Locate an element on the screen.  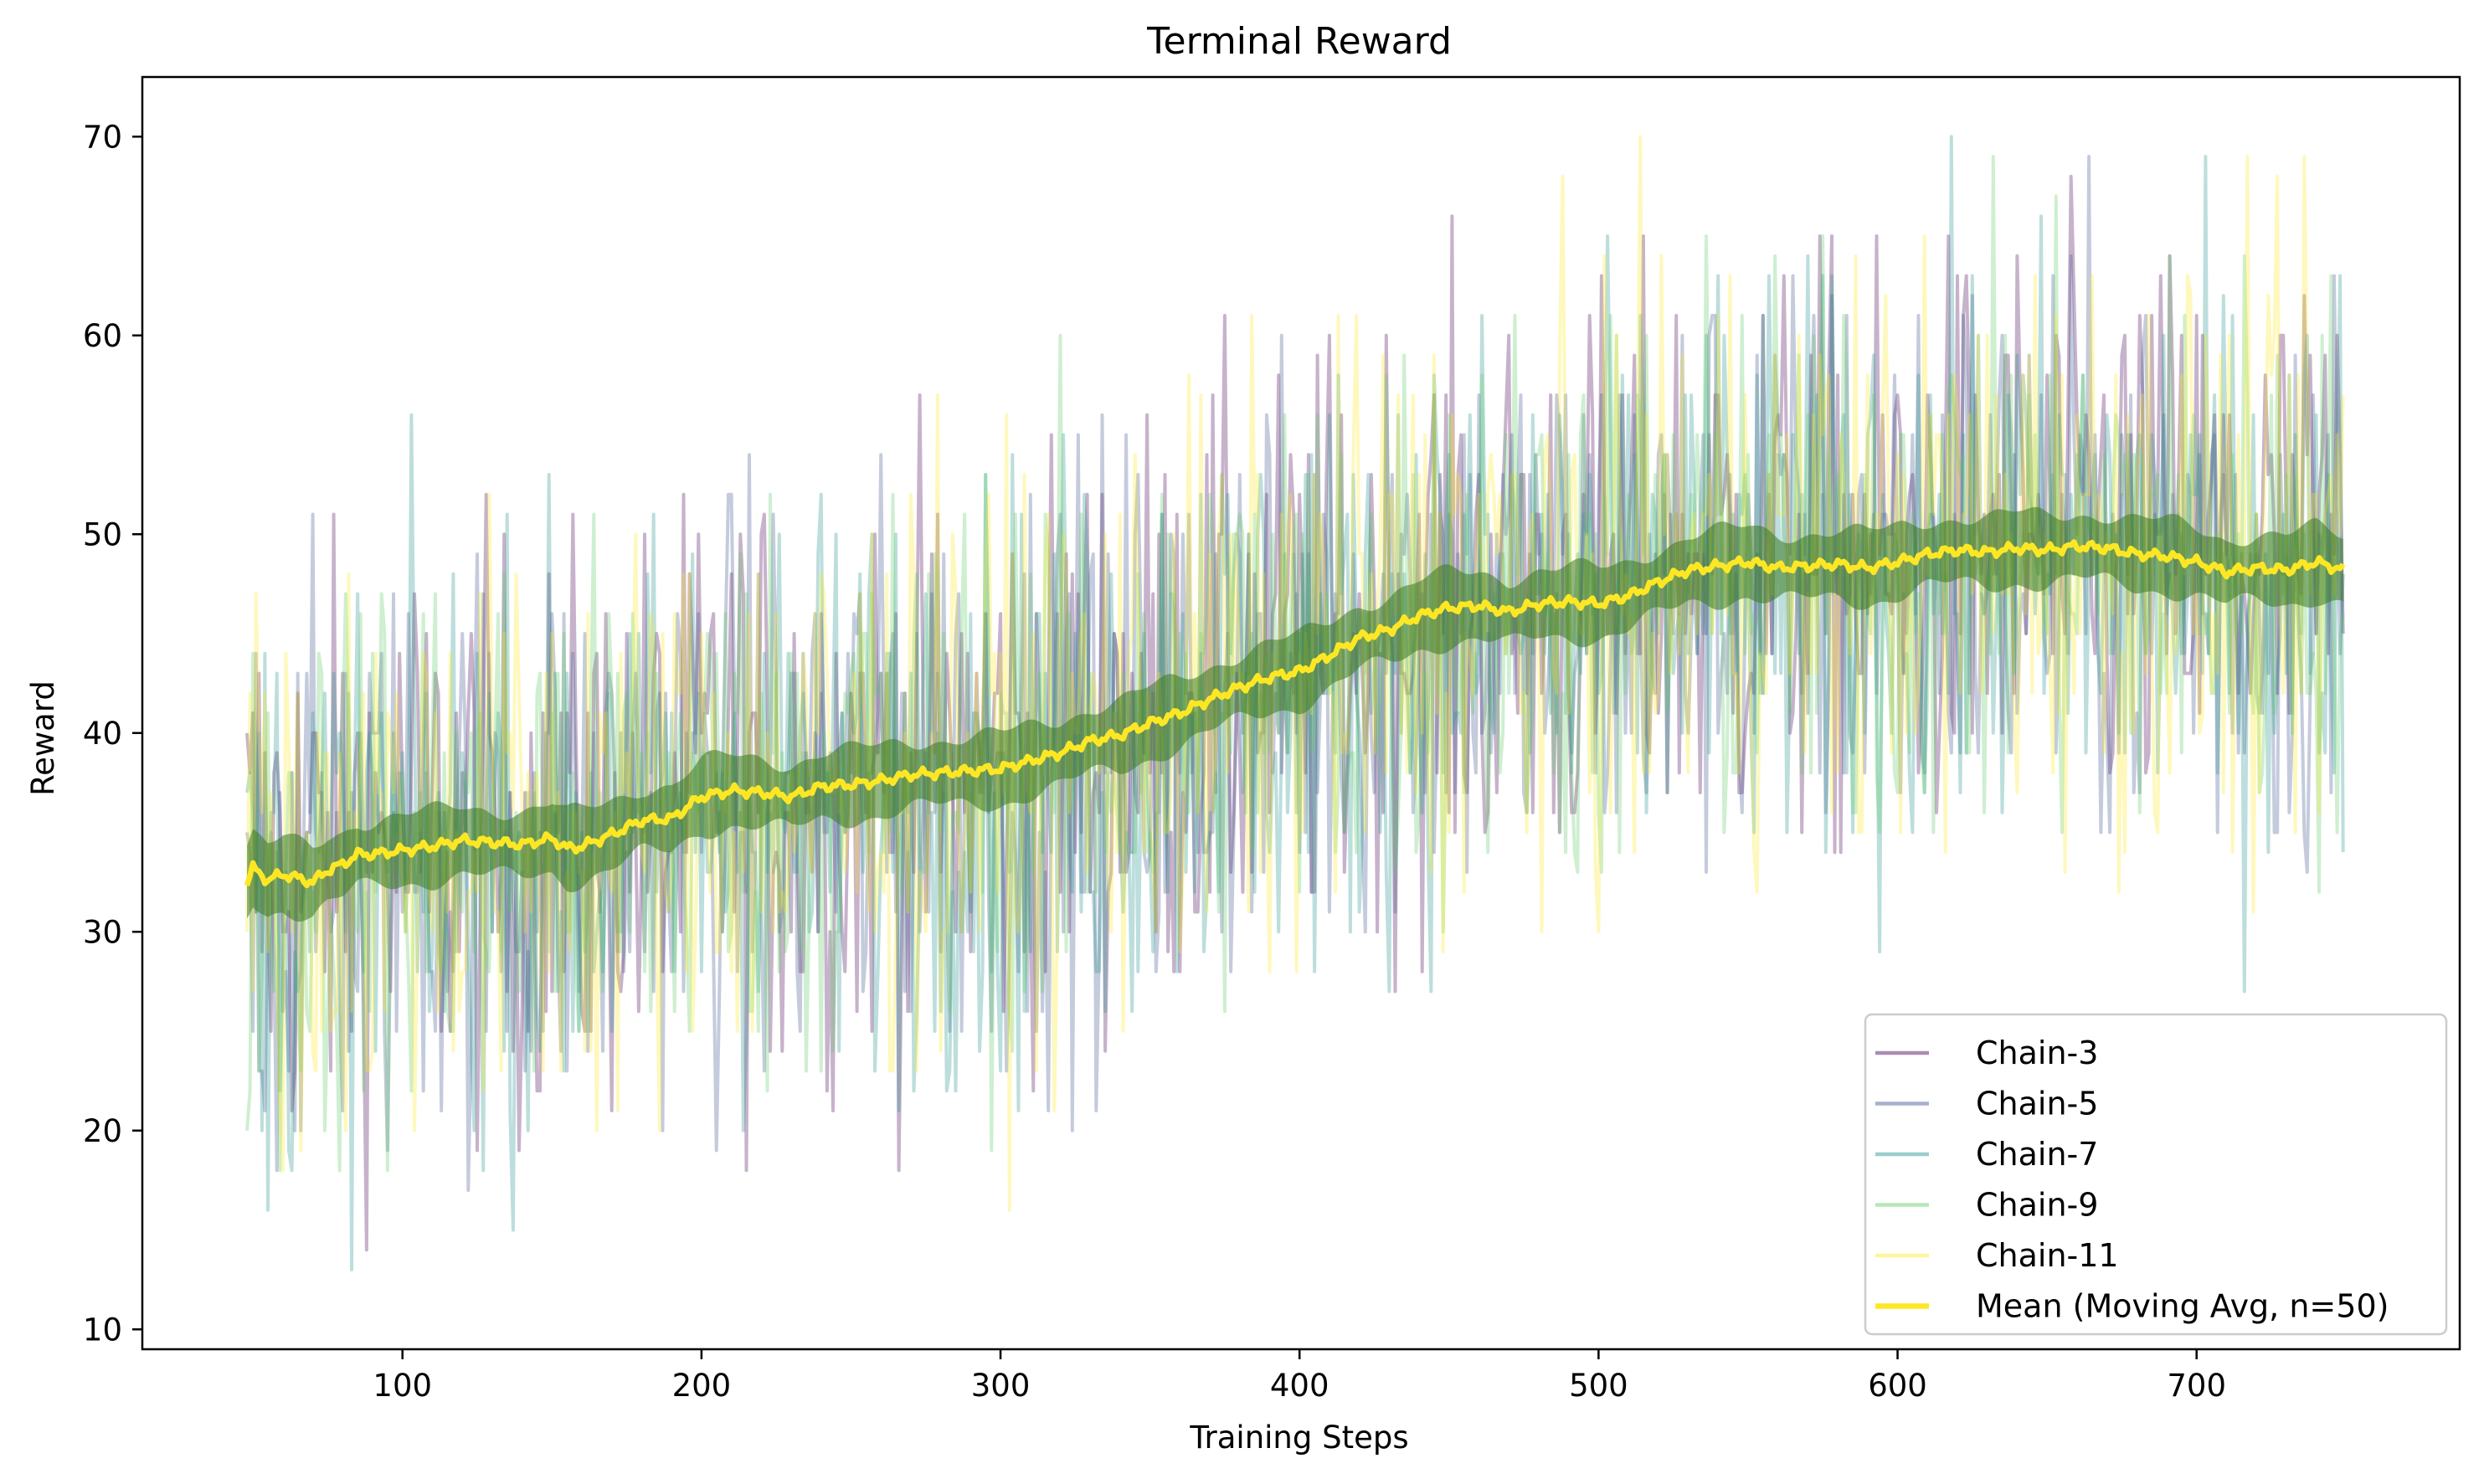
x-tick-label: 300 is located at coordinates (1001, 1386).